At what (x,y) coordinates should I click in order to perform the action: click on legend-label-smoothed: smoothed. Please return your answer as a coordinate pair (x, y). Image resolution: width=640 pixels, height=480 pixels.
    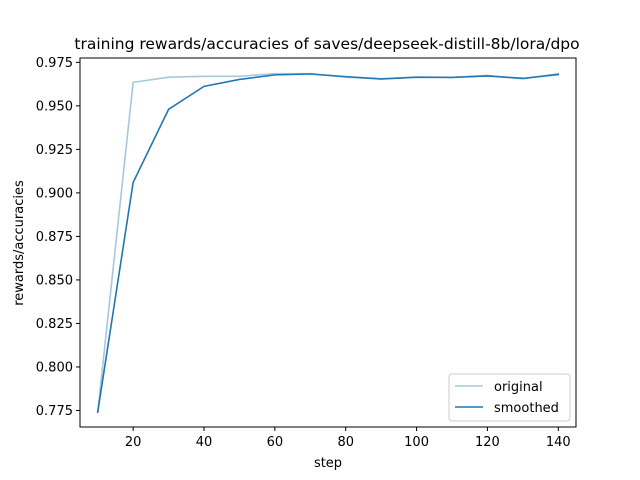
    Looking at the image, I should click on (526, 408).